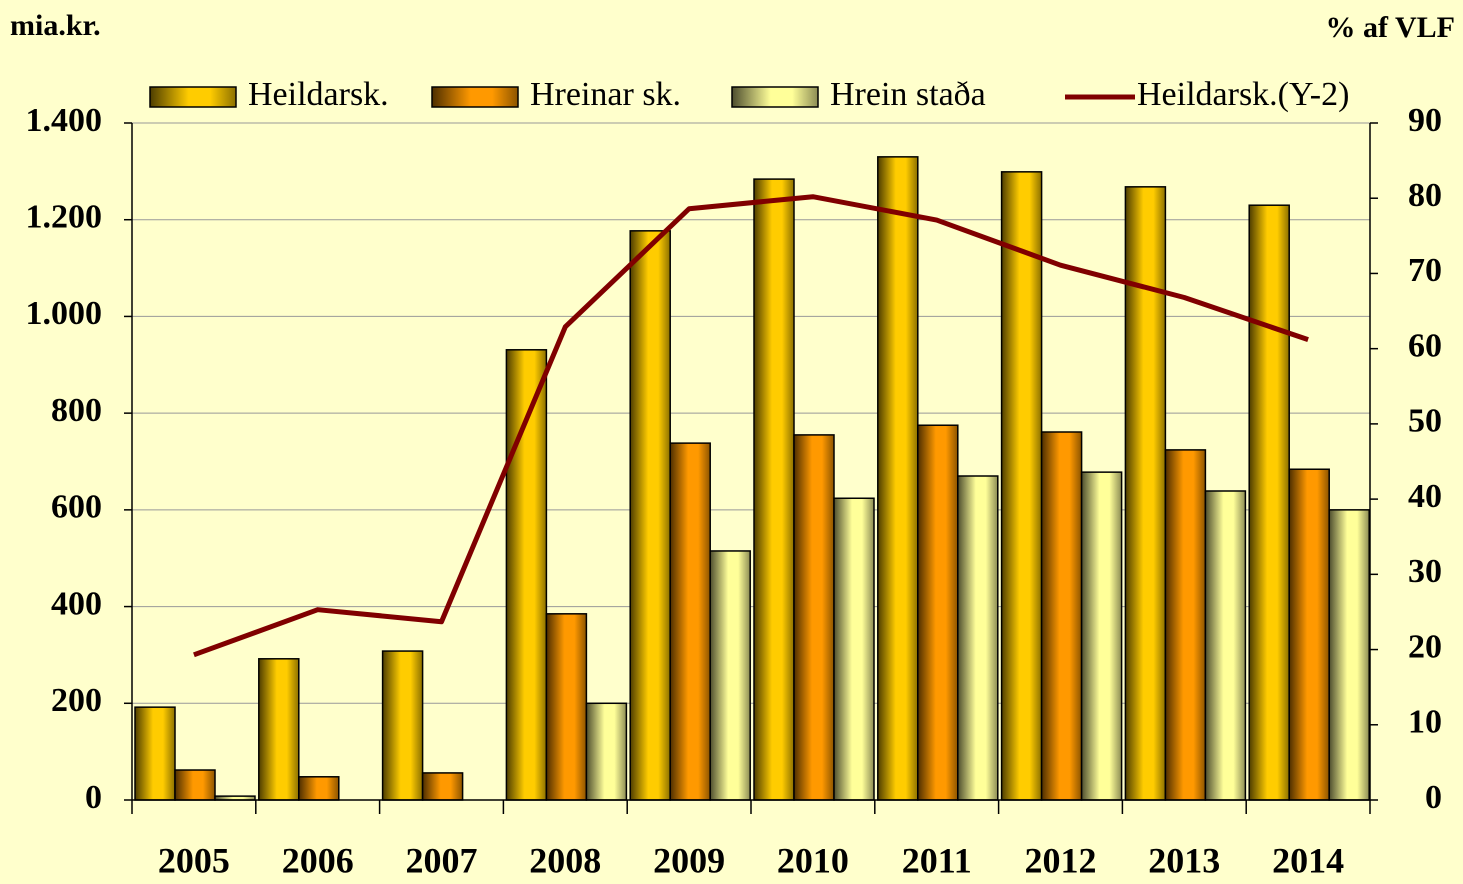 The width and height of the screenshot is (1463, 884). I want to click on y2-tick-label: 20, so click(1425, 646).